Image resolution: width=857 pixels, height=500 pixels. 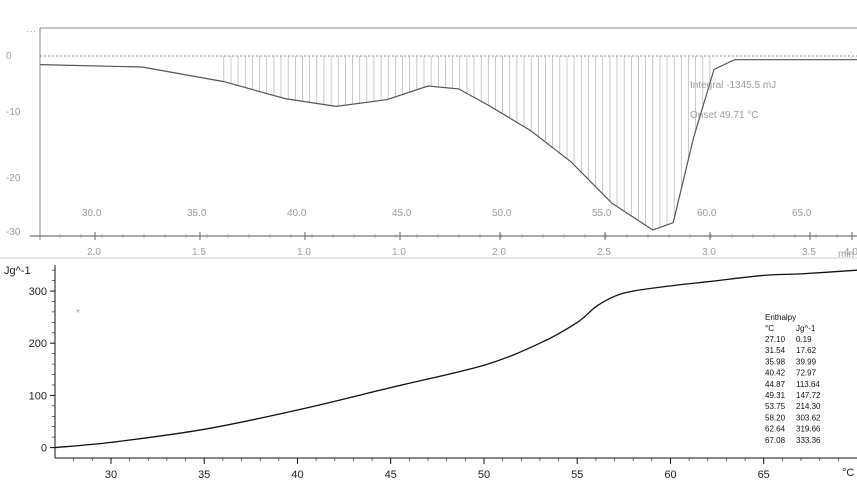 I want to click on table-cell-temp: 67.08, so click(x=775, y=440).